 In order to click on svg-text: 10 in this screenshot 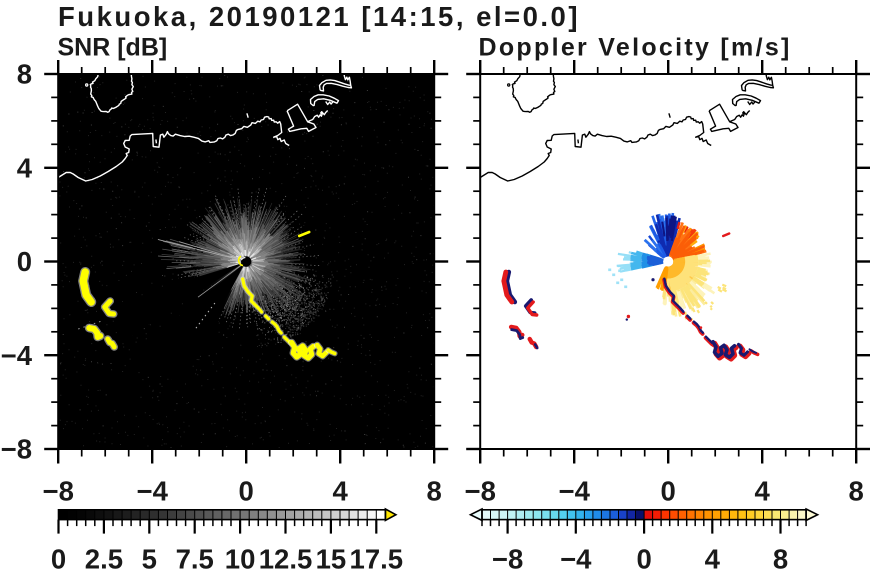, I will do `click(240, 557)`.